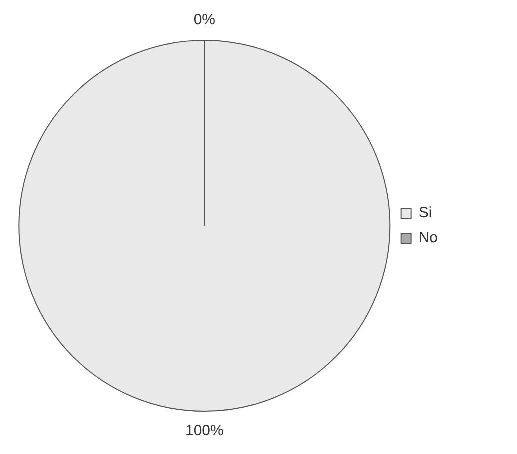  I want to click on data-label: 100%, so click(204, 431).